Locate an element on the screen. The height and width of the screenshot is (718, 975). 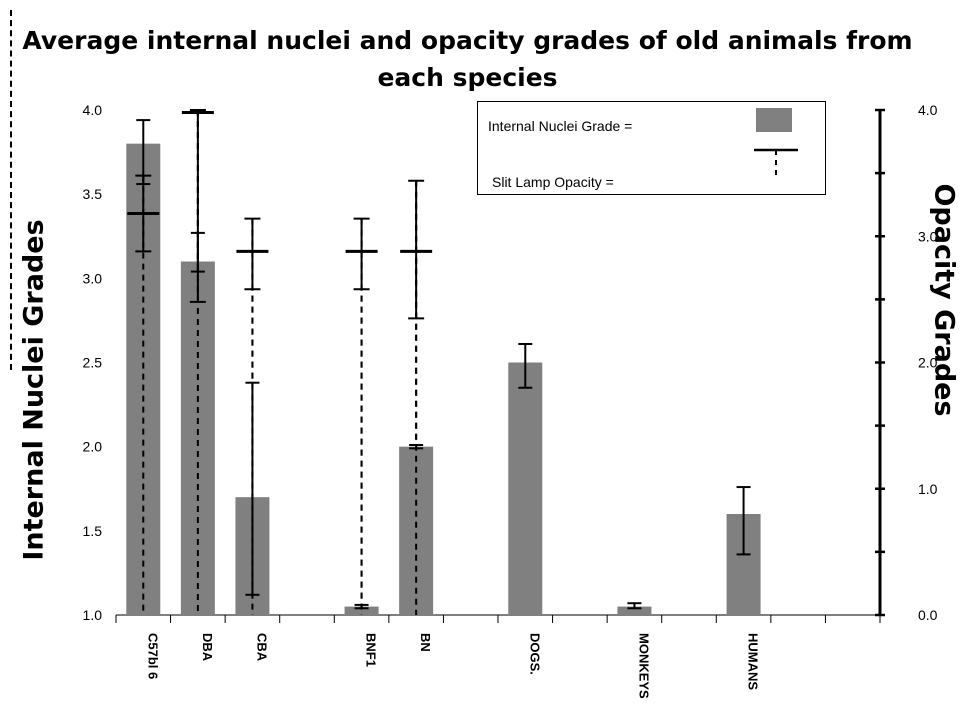
y-tick-label-left: 1.0 is located at coordinates (93, 615).